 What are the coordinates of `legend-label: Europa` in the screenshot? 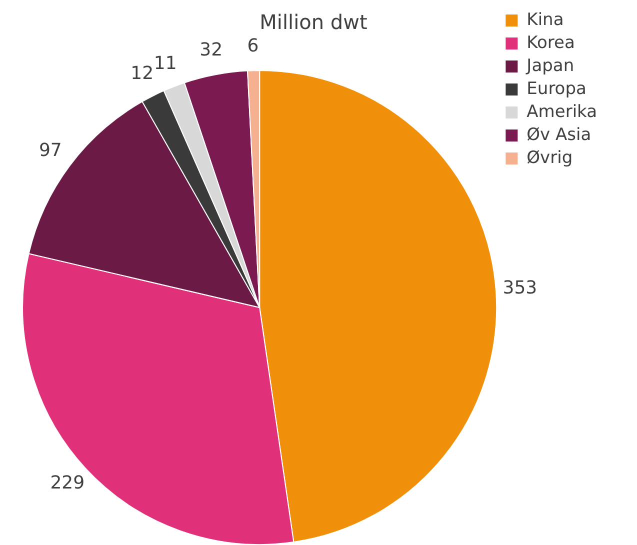 It's located at (556, 88).